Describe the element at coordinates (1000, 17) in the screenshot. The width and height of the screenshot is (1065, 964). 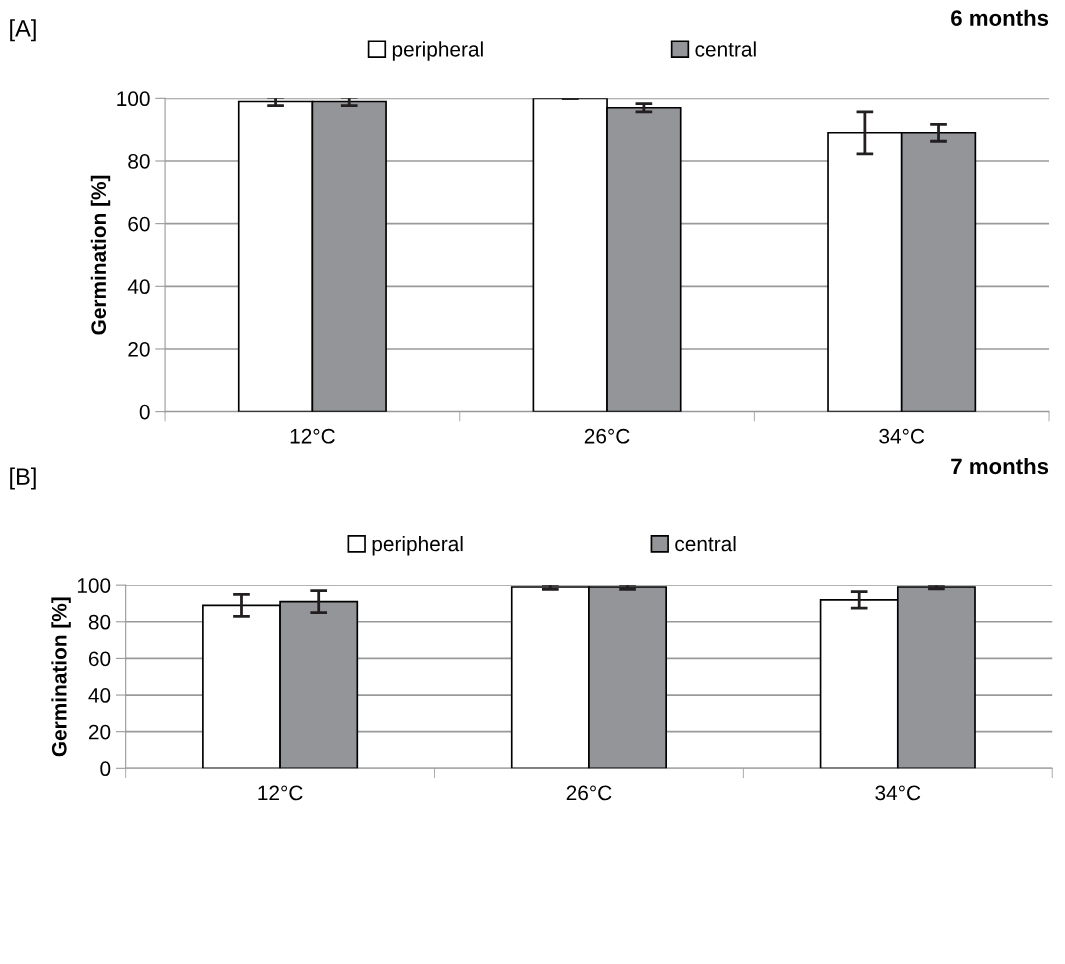
I see `chart-title: 6 months` at that location.